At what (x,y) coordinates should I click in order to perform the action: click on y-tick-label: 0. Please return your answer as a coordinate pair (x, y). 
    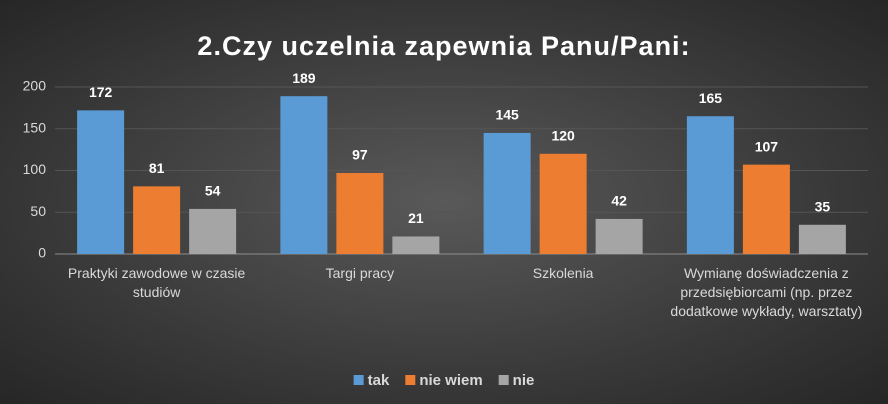
    Looking at the image, I should click on (42, 253).